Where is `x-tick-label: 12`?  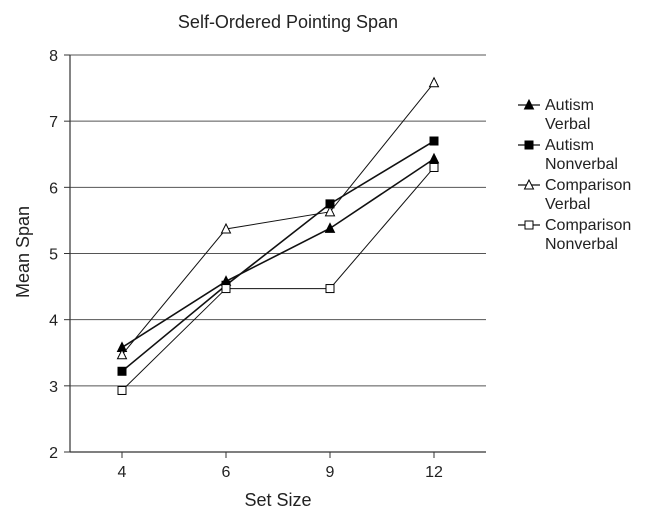 x-tick-label: 12 is located at coordinates (434, 472).